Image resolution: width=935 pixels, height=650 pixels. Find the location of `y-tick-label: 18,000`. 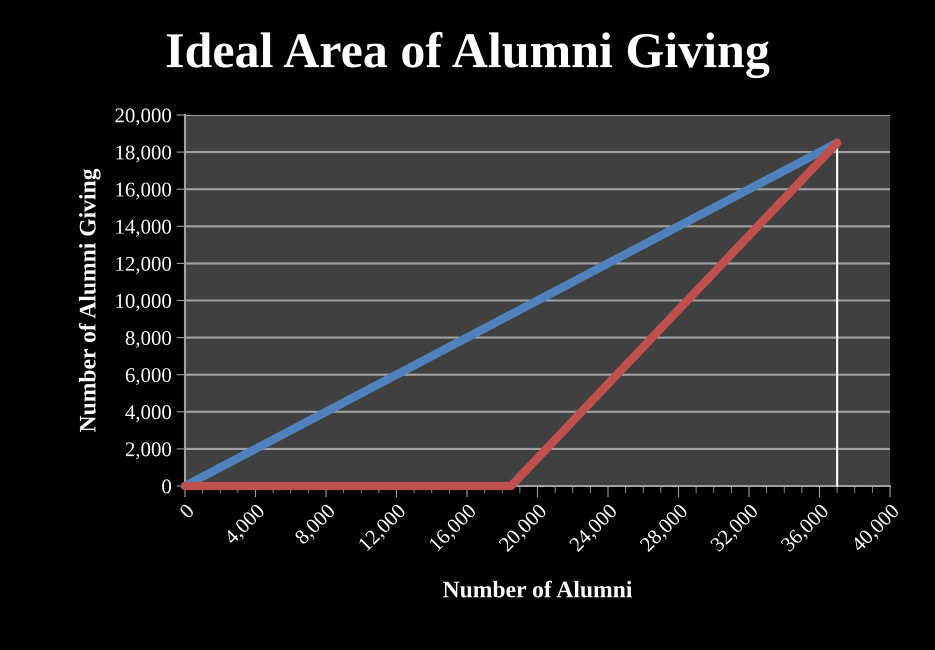

y-tick-label: 18,000 is located at coordinates (144, 154).